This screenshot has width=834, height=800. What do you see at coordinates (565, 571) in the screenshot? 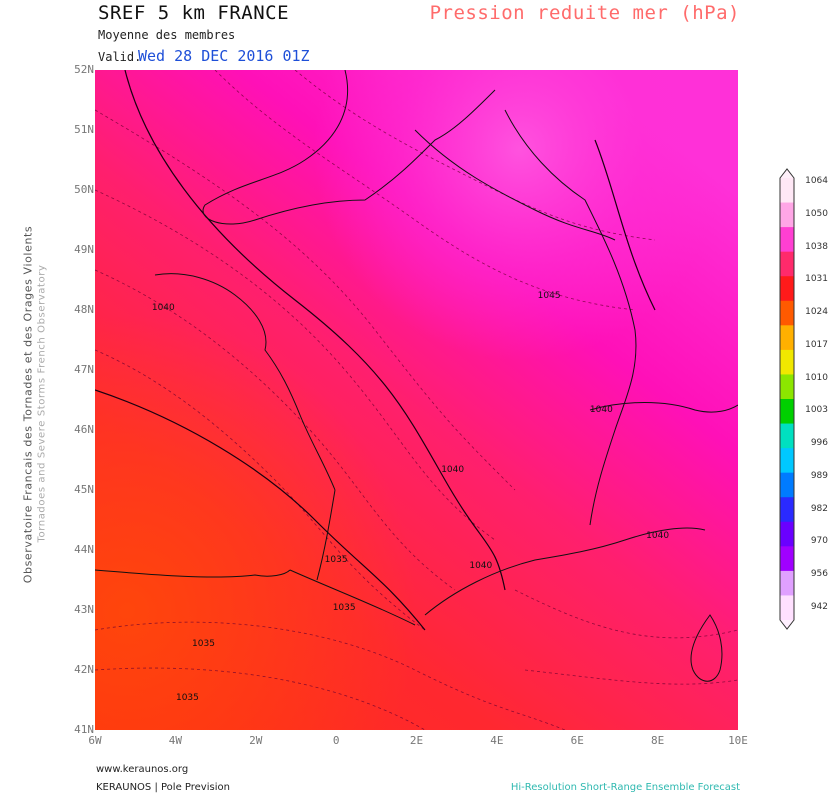
I see `coastline-mediterranean` at bounding box center [565, 571].